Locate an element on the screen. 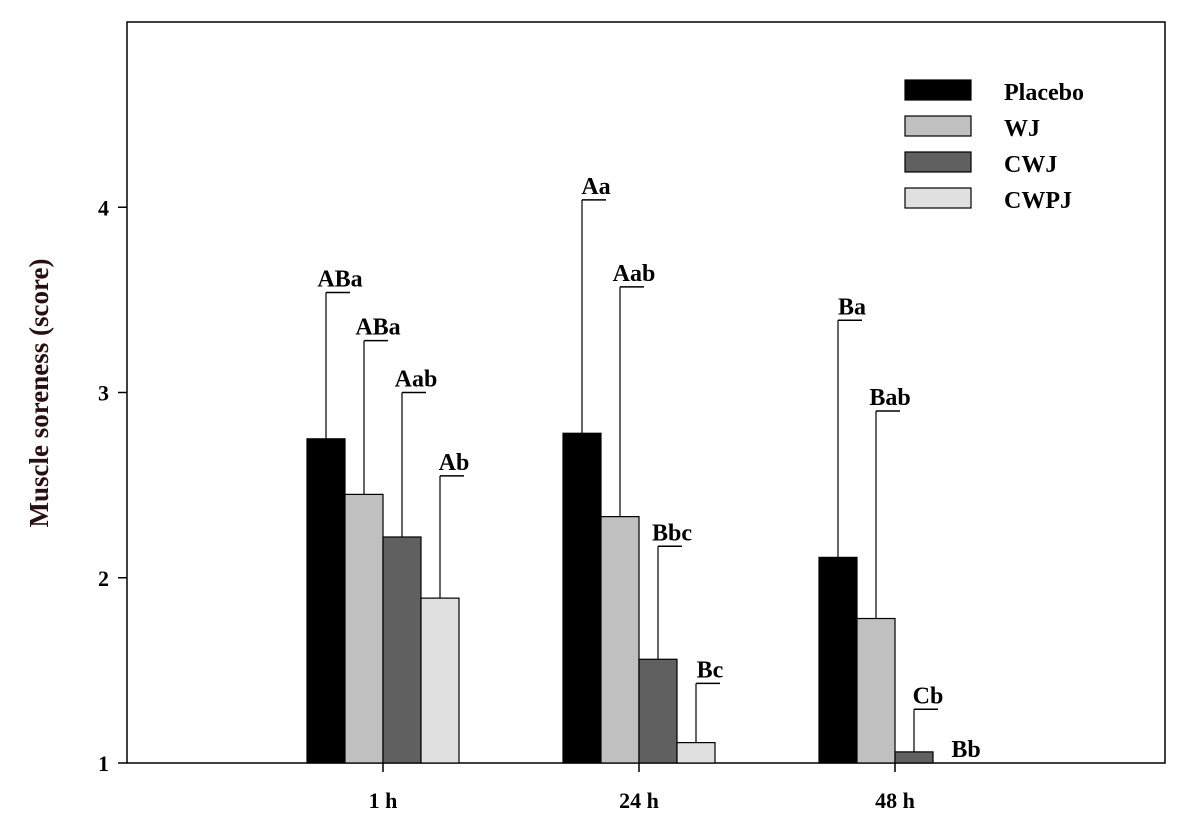  legend-label-wj: WJ is located at coordinates (1022, 129).